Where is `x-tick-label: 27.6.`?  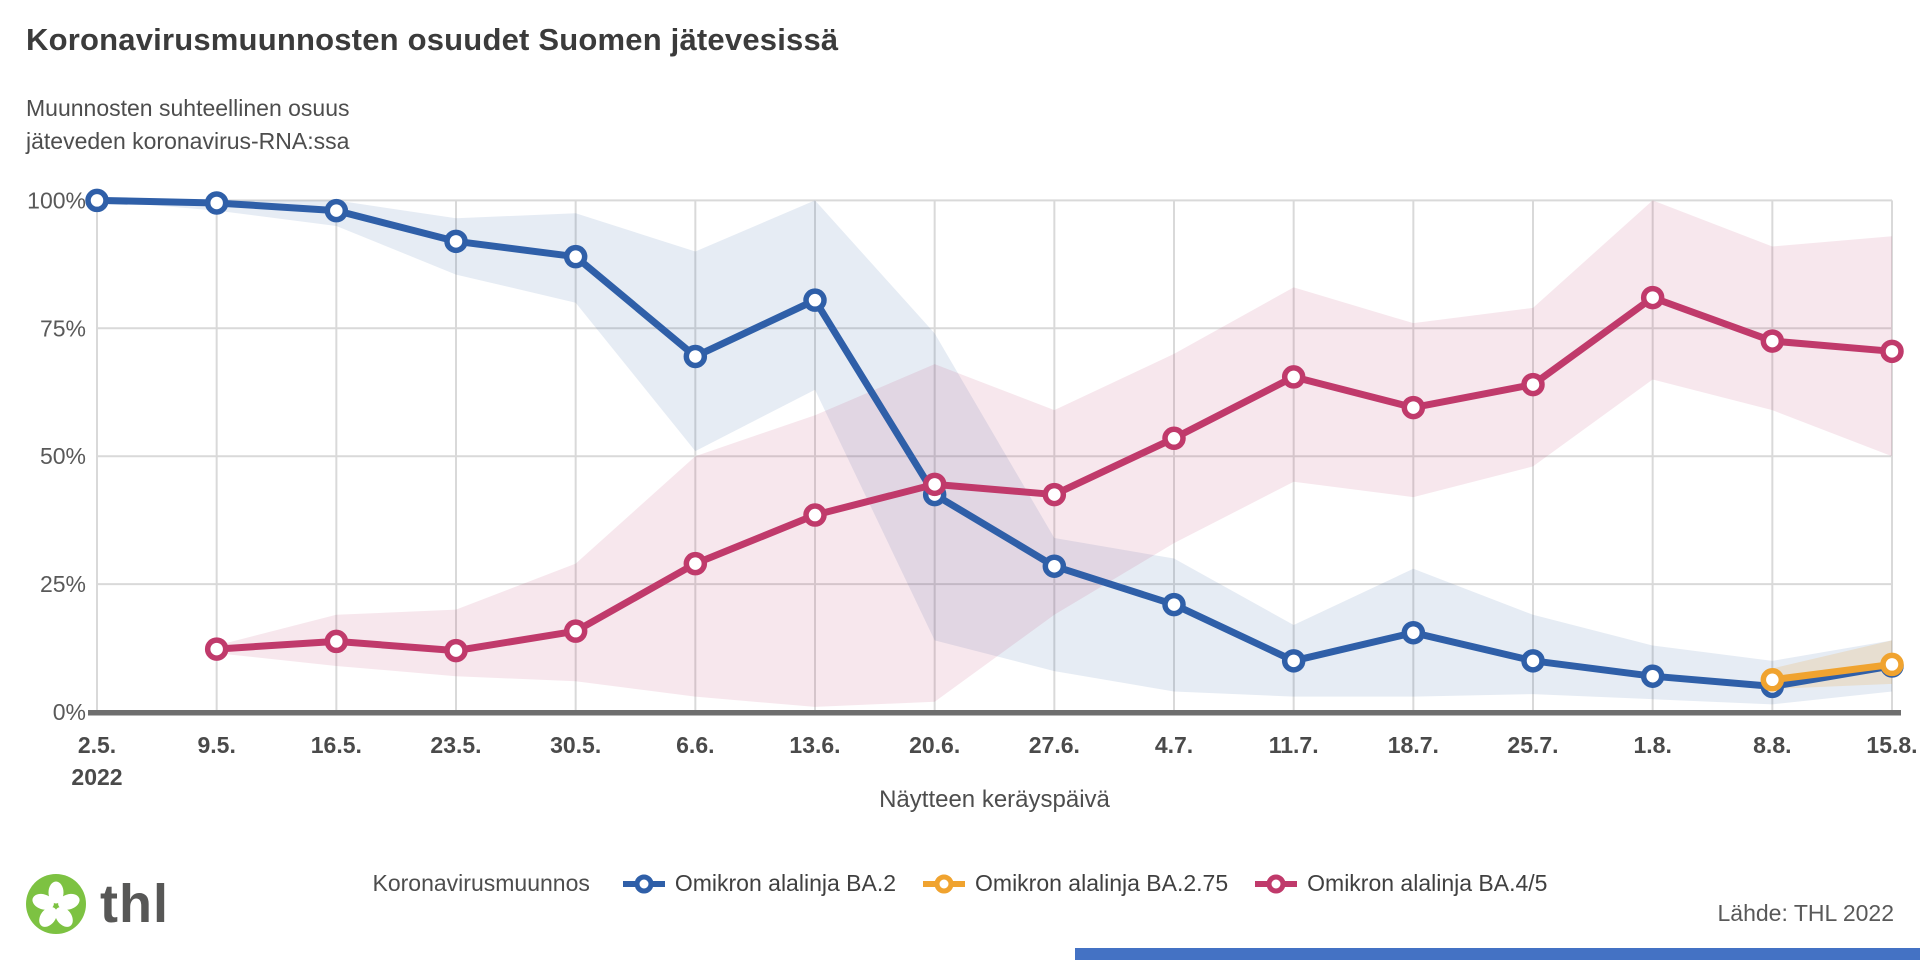 x-tick-label: 27.6. is located at coordinates (1054, 745).